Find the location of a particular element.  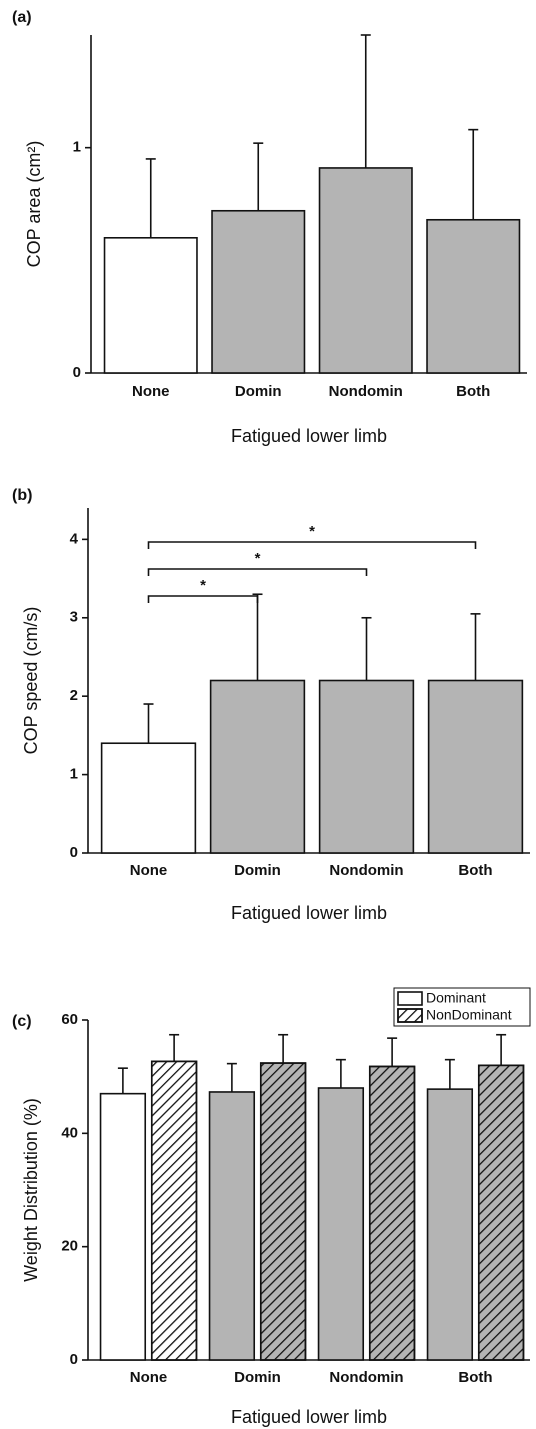

y-tick-label: 60 is located at coordinates (69, 1019).